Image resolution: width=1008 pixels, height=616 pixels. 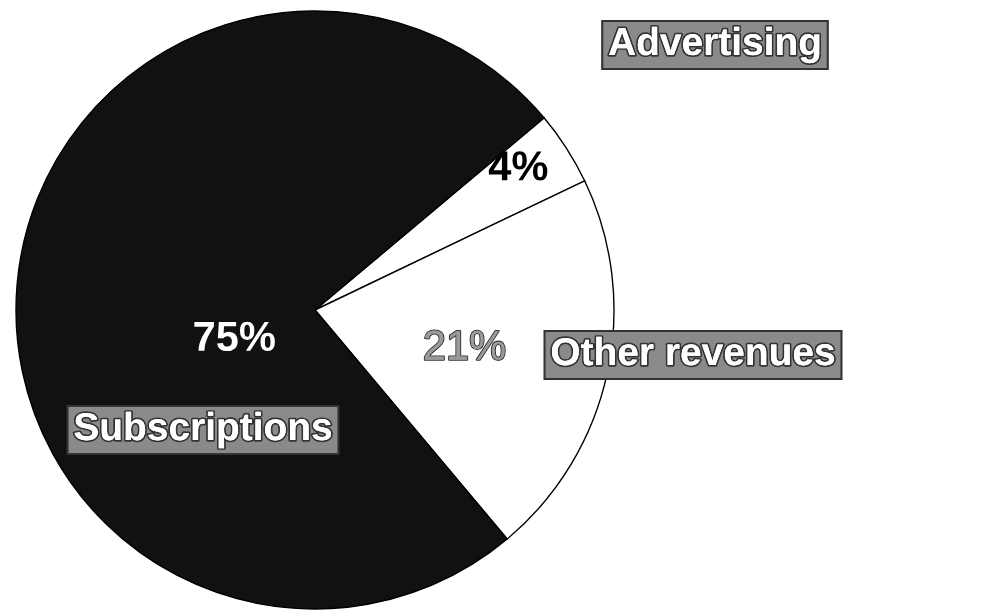 I want to click on data-label: 4%, so click(x=518, y=166).